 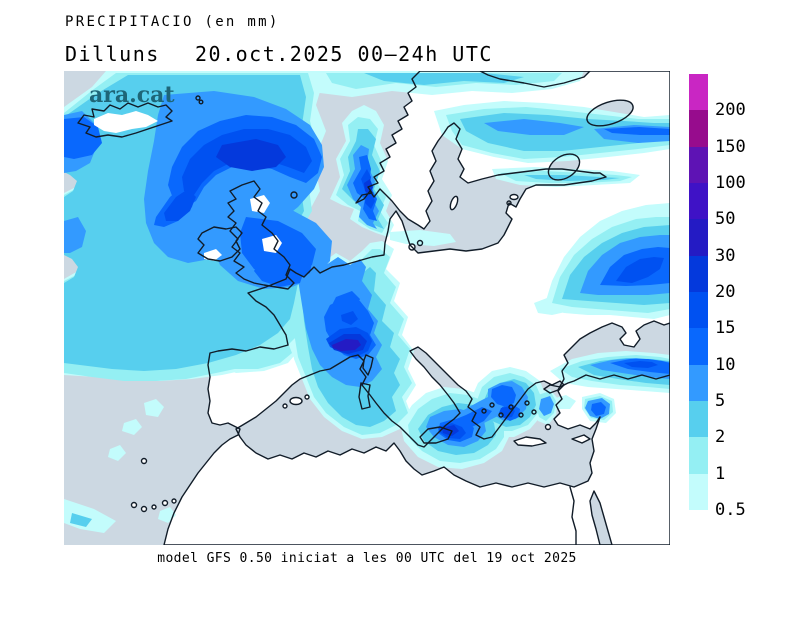 What do you see at coordinates (730, 183) in the screenshot?
I see `legend-label: 100` at bounding box center [730, 183].